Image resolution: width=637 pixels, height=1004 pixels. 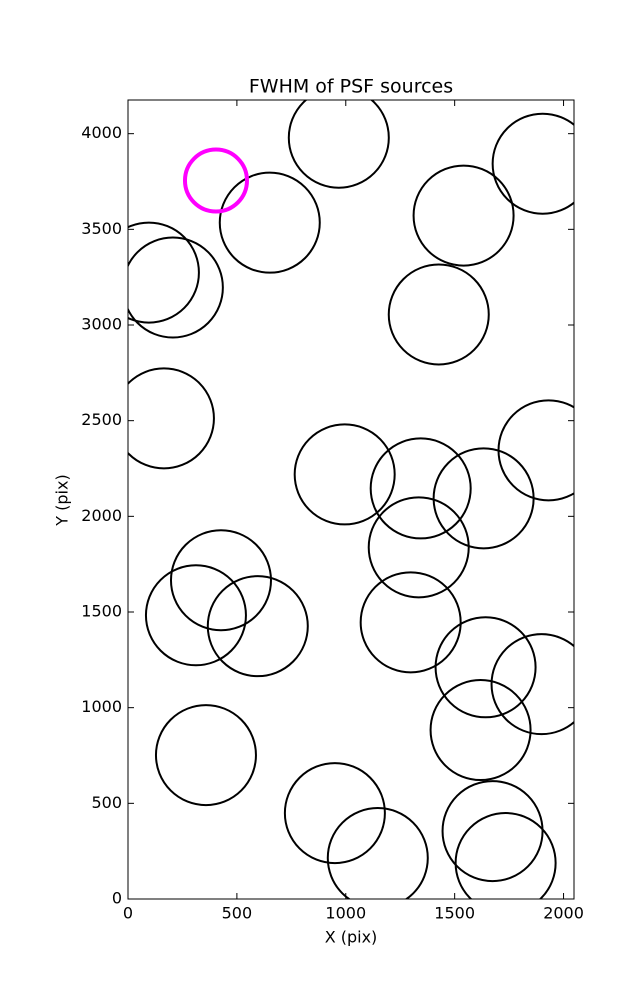 I want to click on x-axis-label: X (pix), so click(x=351, y=937).